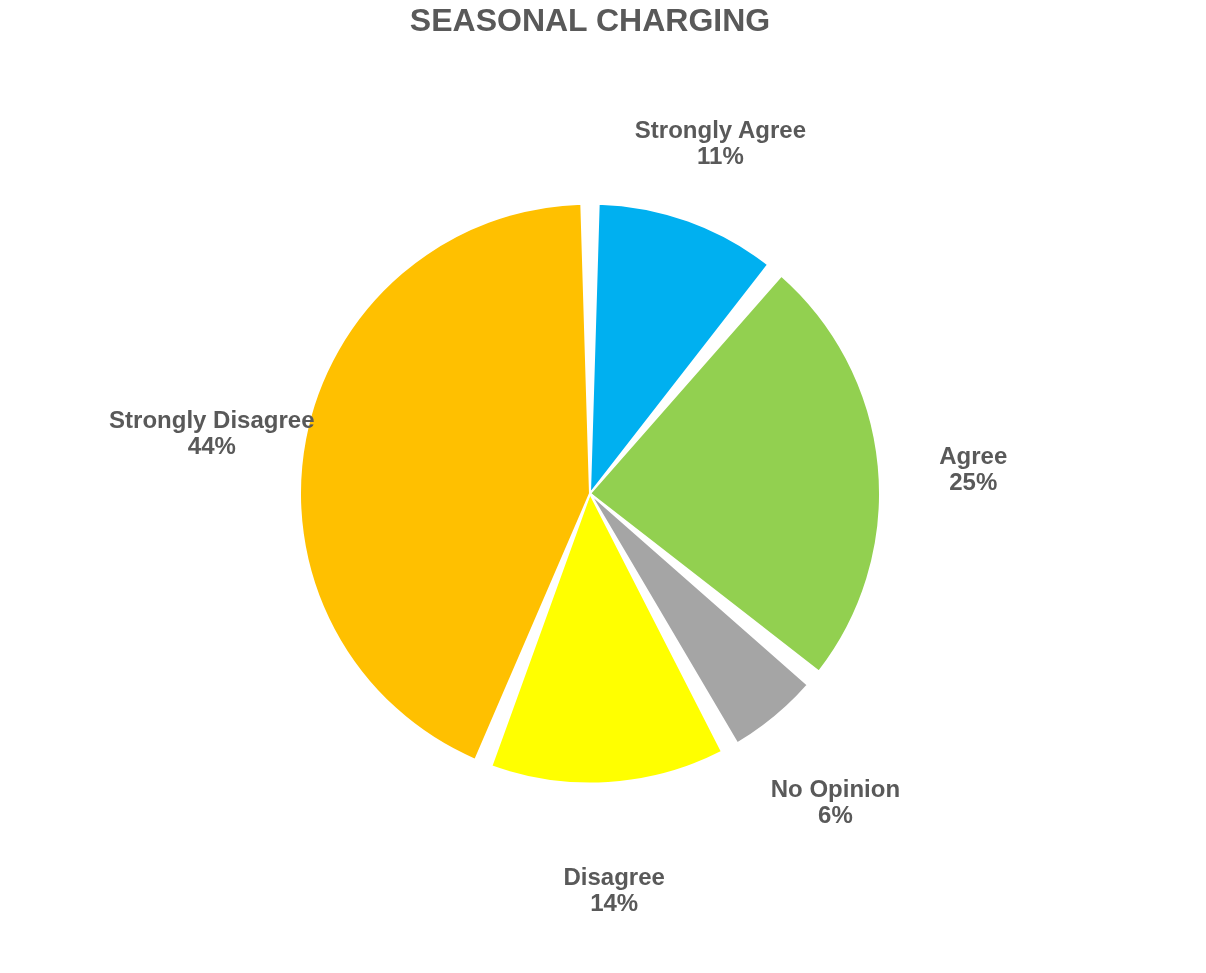 This screenshot has height=973, width=1206. I want to click on slice-label: Strongly Agree, so click(720, 130).